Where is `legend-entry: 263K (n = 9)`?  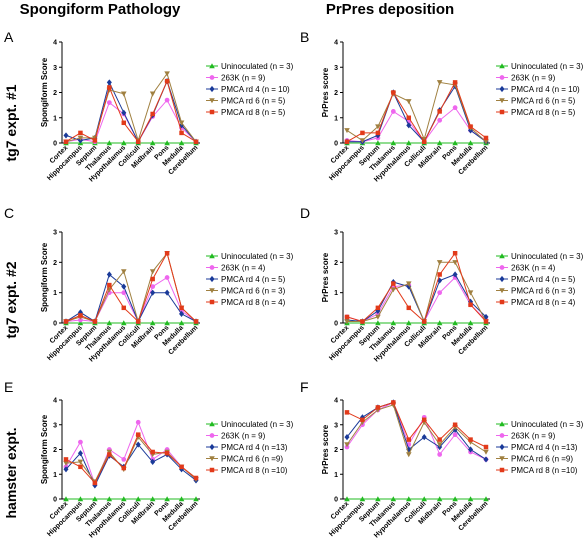 legend-entry: 263K (n = 9) is located at coordinates (243, 436).